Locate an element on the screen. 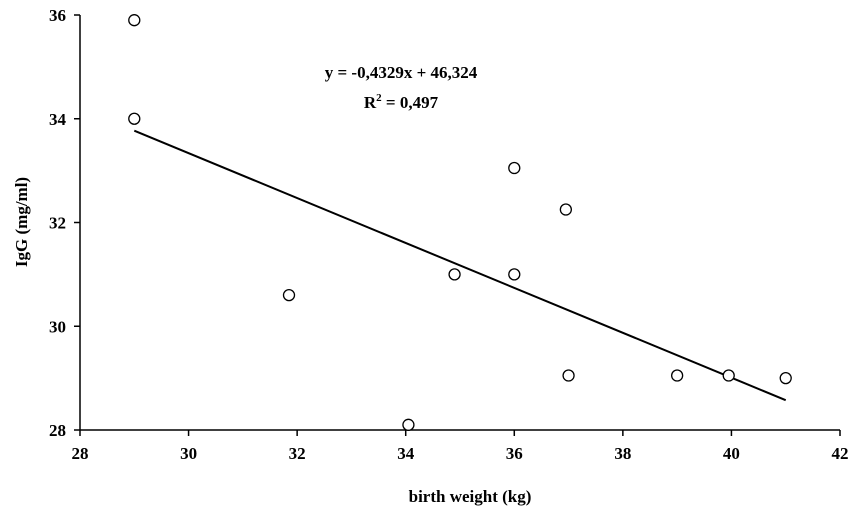  x-axis-title: birth weight (kg) is located at coordinates (470, 496).